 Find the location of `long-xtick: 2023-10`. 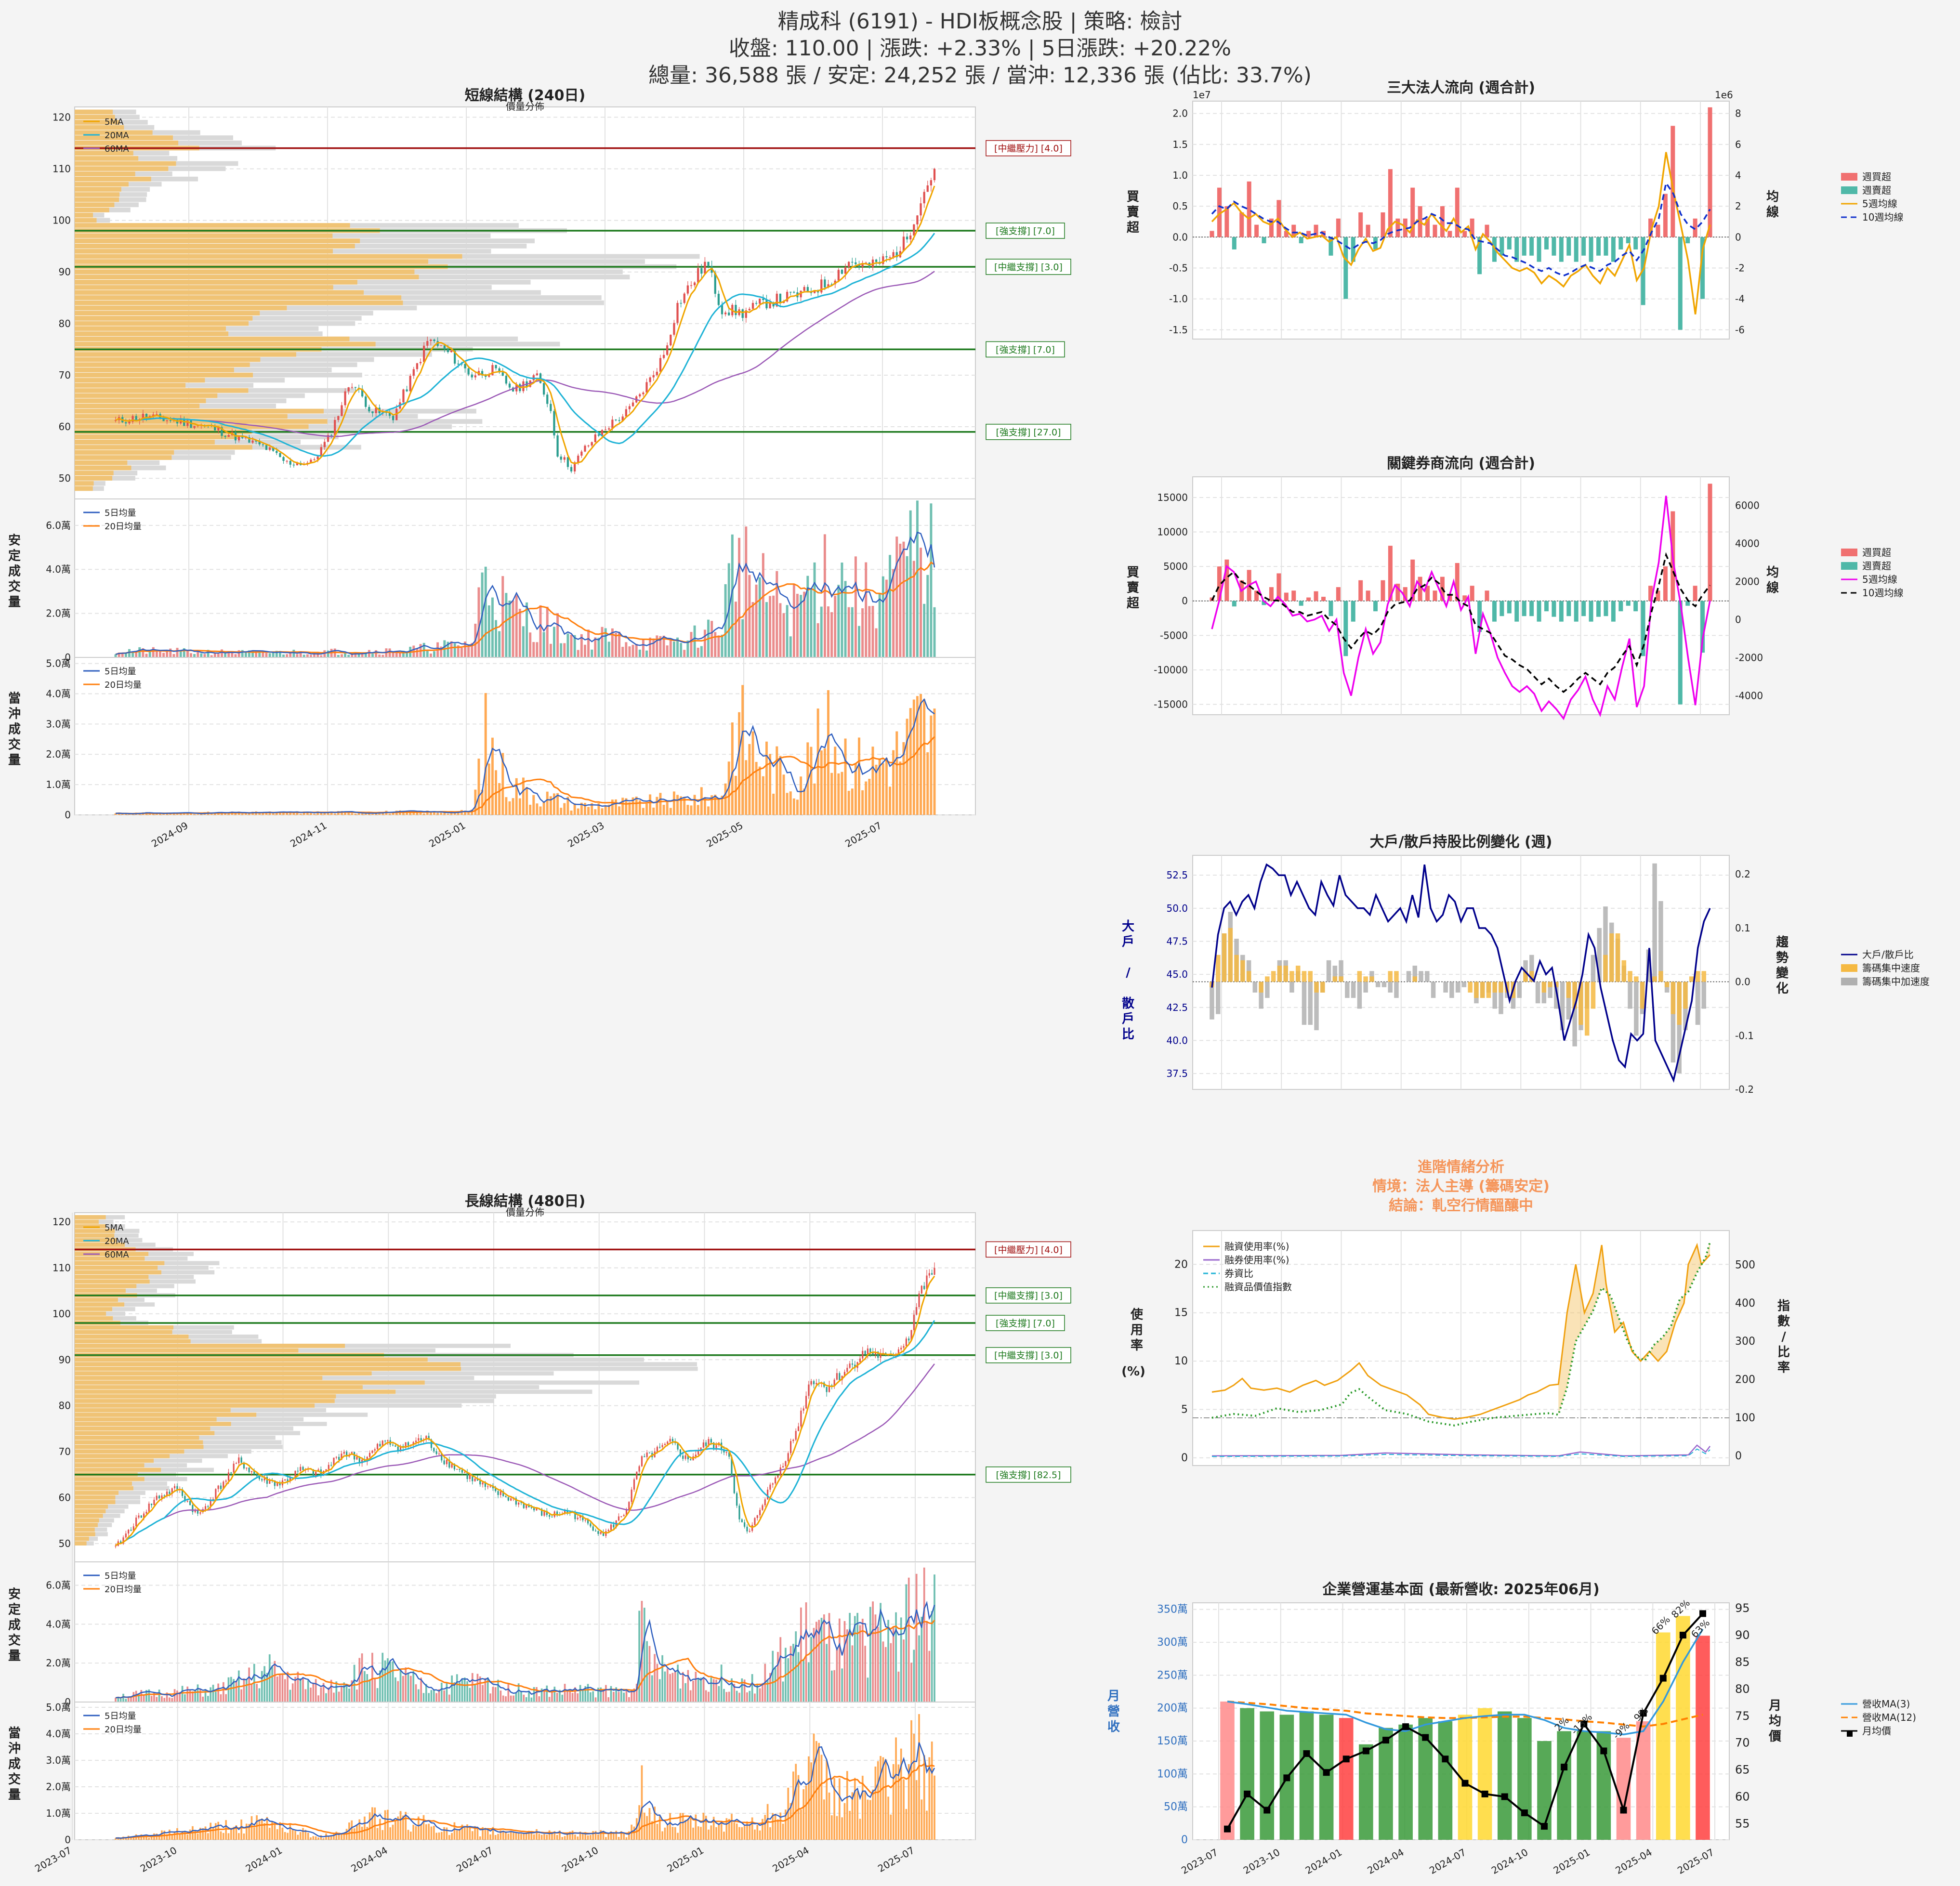

long-xtick: 2023-10 is located at coordinates (158, 1860).